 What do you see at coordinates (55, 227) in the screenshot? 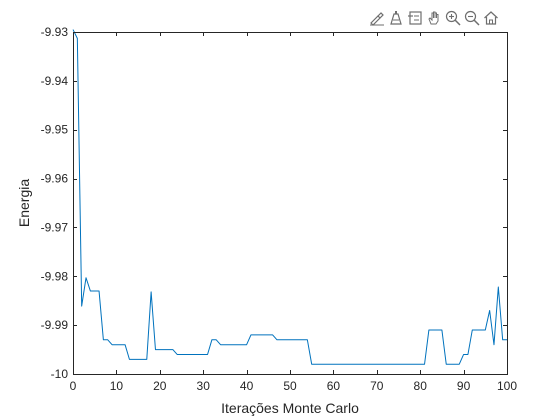
I see `y-tick-label: -9.97` at bounding box center [55, 227].